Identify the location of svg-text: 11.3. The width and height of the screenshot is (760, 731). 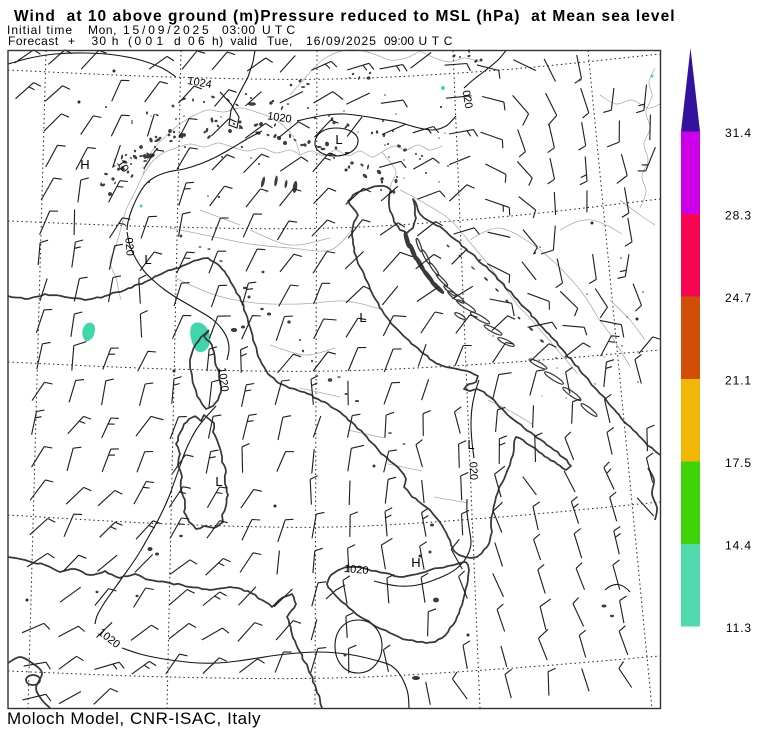
(739, 628).